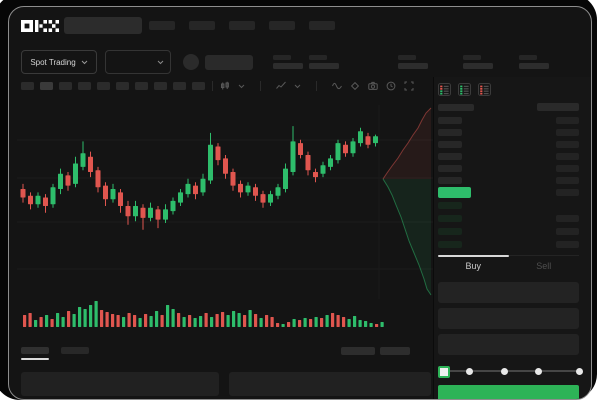 This screenshot has width=603, height=405. What do you see at coordinates (40, 25) in the screenshot?
I see `okx-logo` at bounding box center [40, 25].